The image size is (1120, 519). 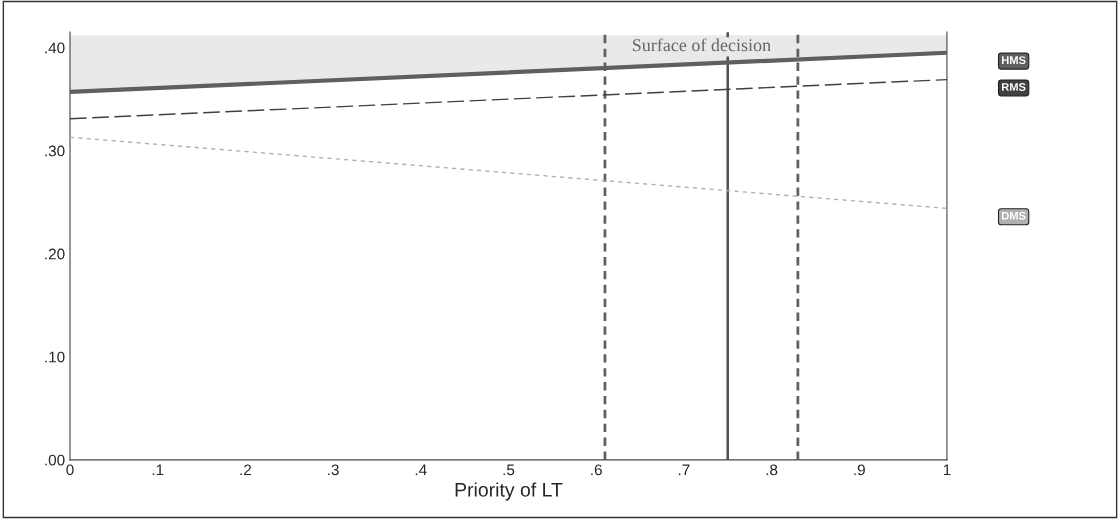 I want to click on x-tick-label: .9, so click(x=859, y=470).